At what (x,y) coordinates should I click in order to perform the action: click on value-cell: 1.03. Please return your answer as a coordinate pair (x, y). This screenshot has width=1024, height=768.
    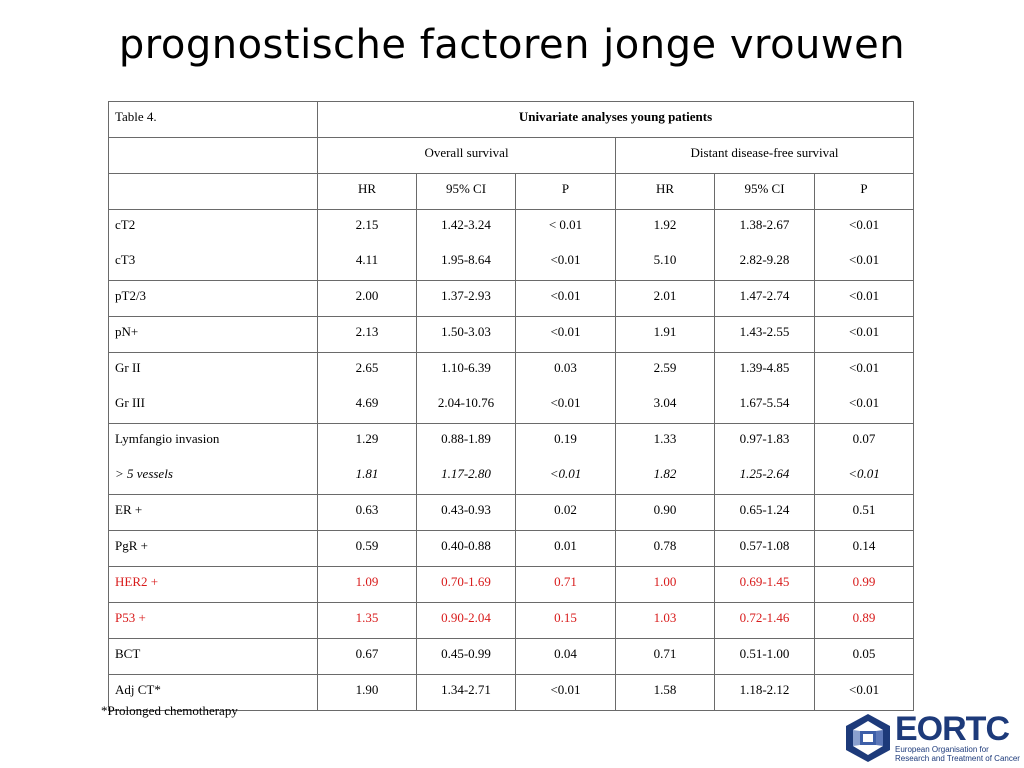
    Looking at the image, I should click on (665, 620).